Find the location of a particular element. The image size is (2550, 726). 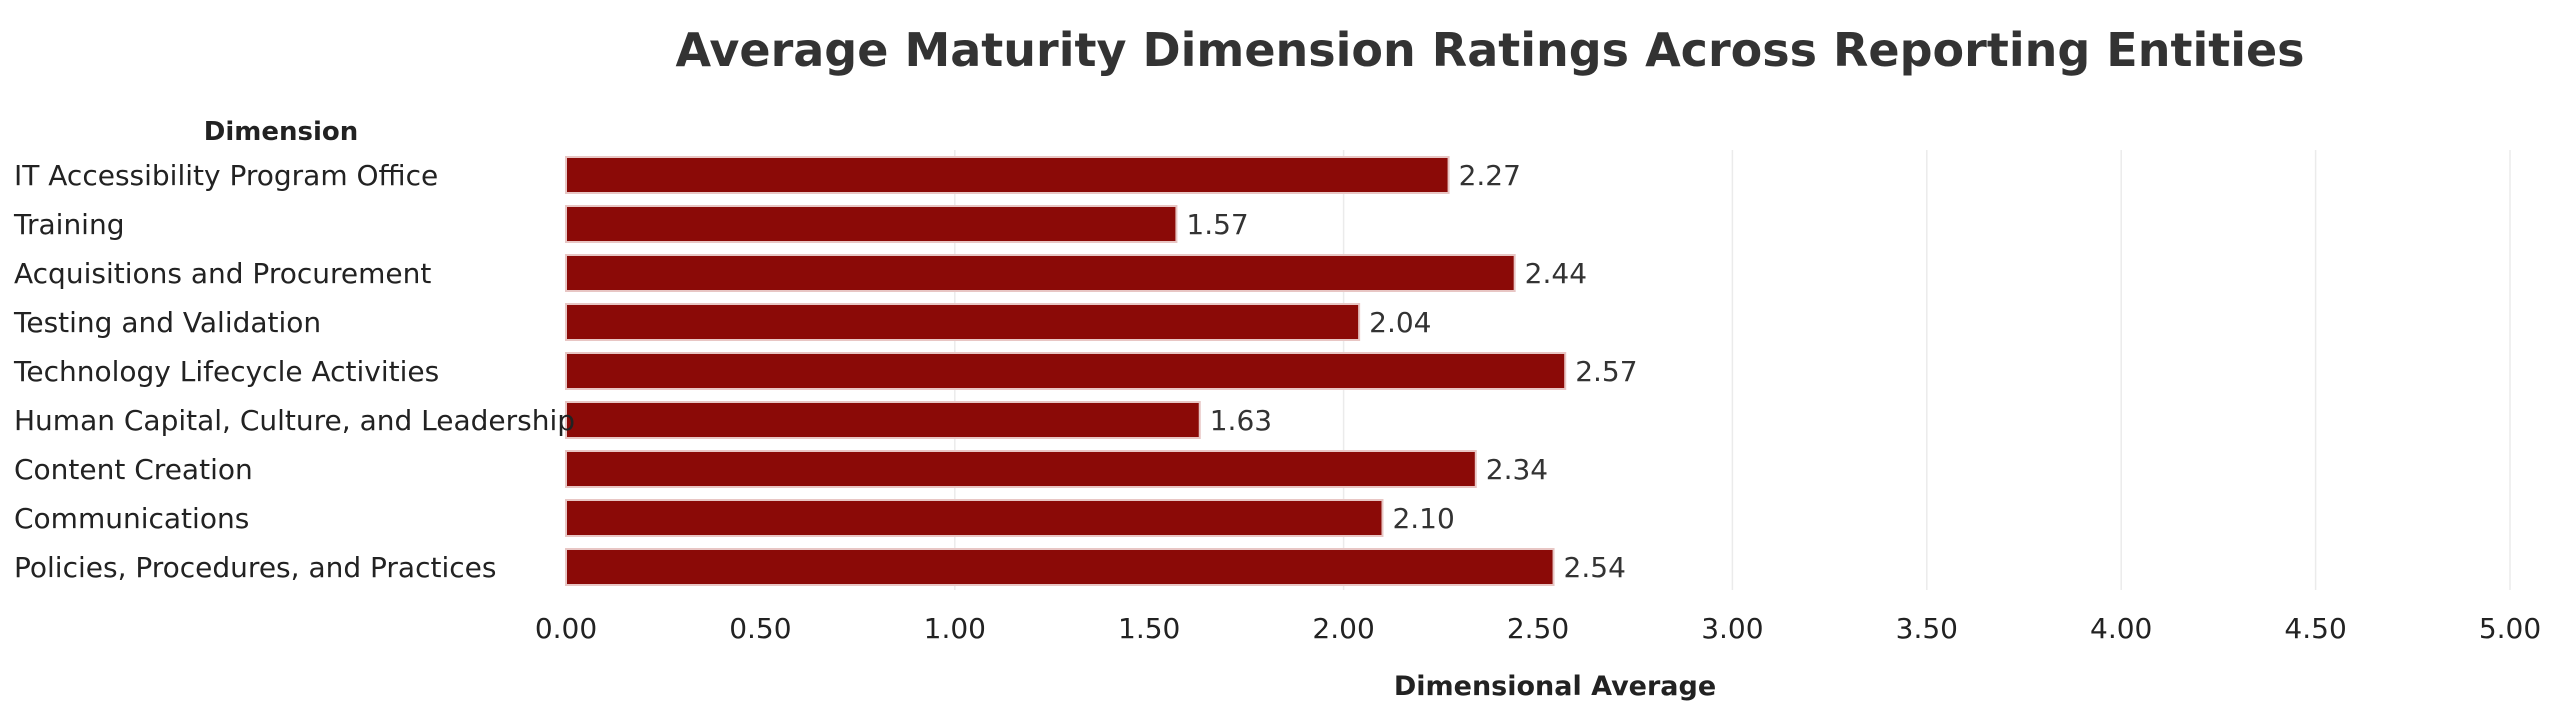

value-label: 2.10 is located at coordinates (1423, 518).